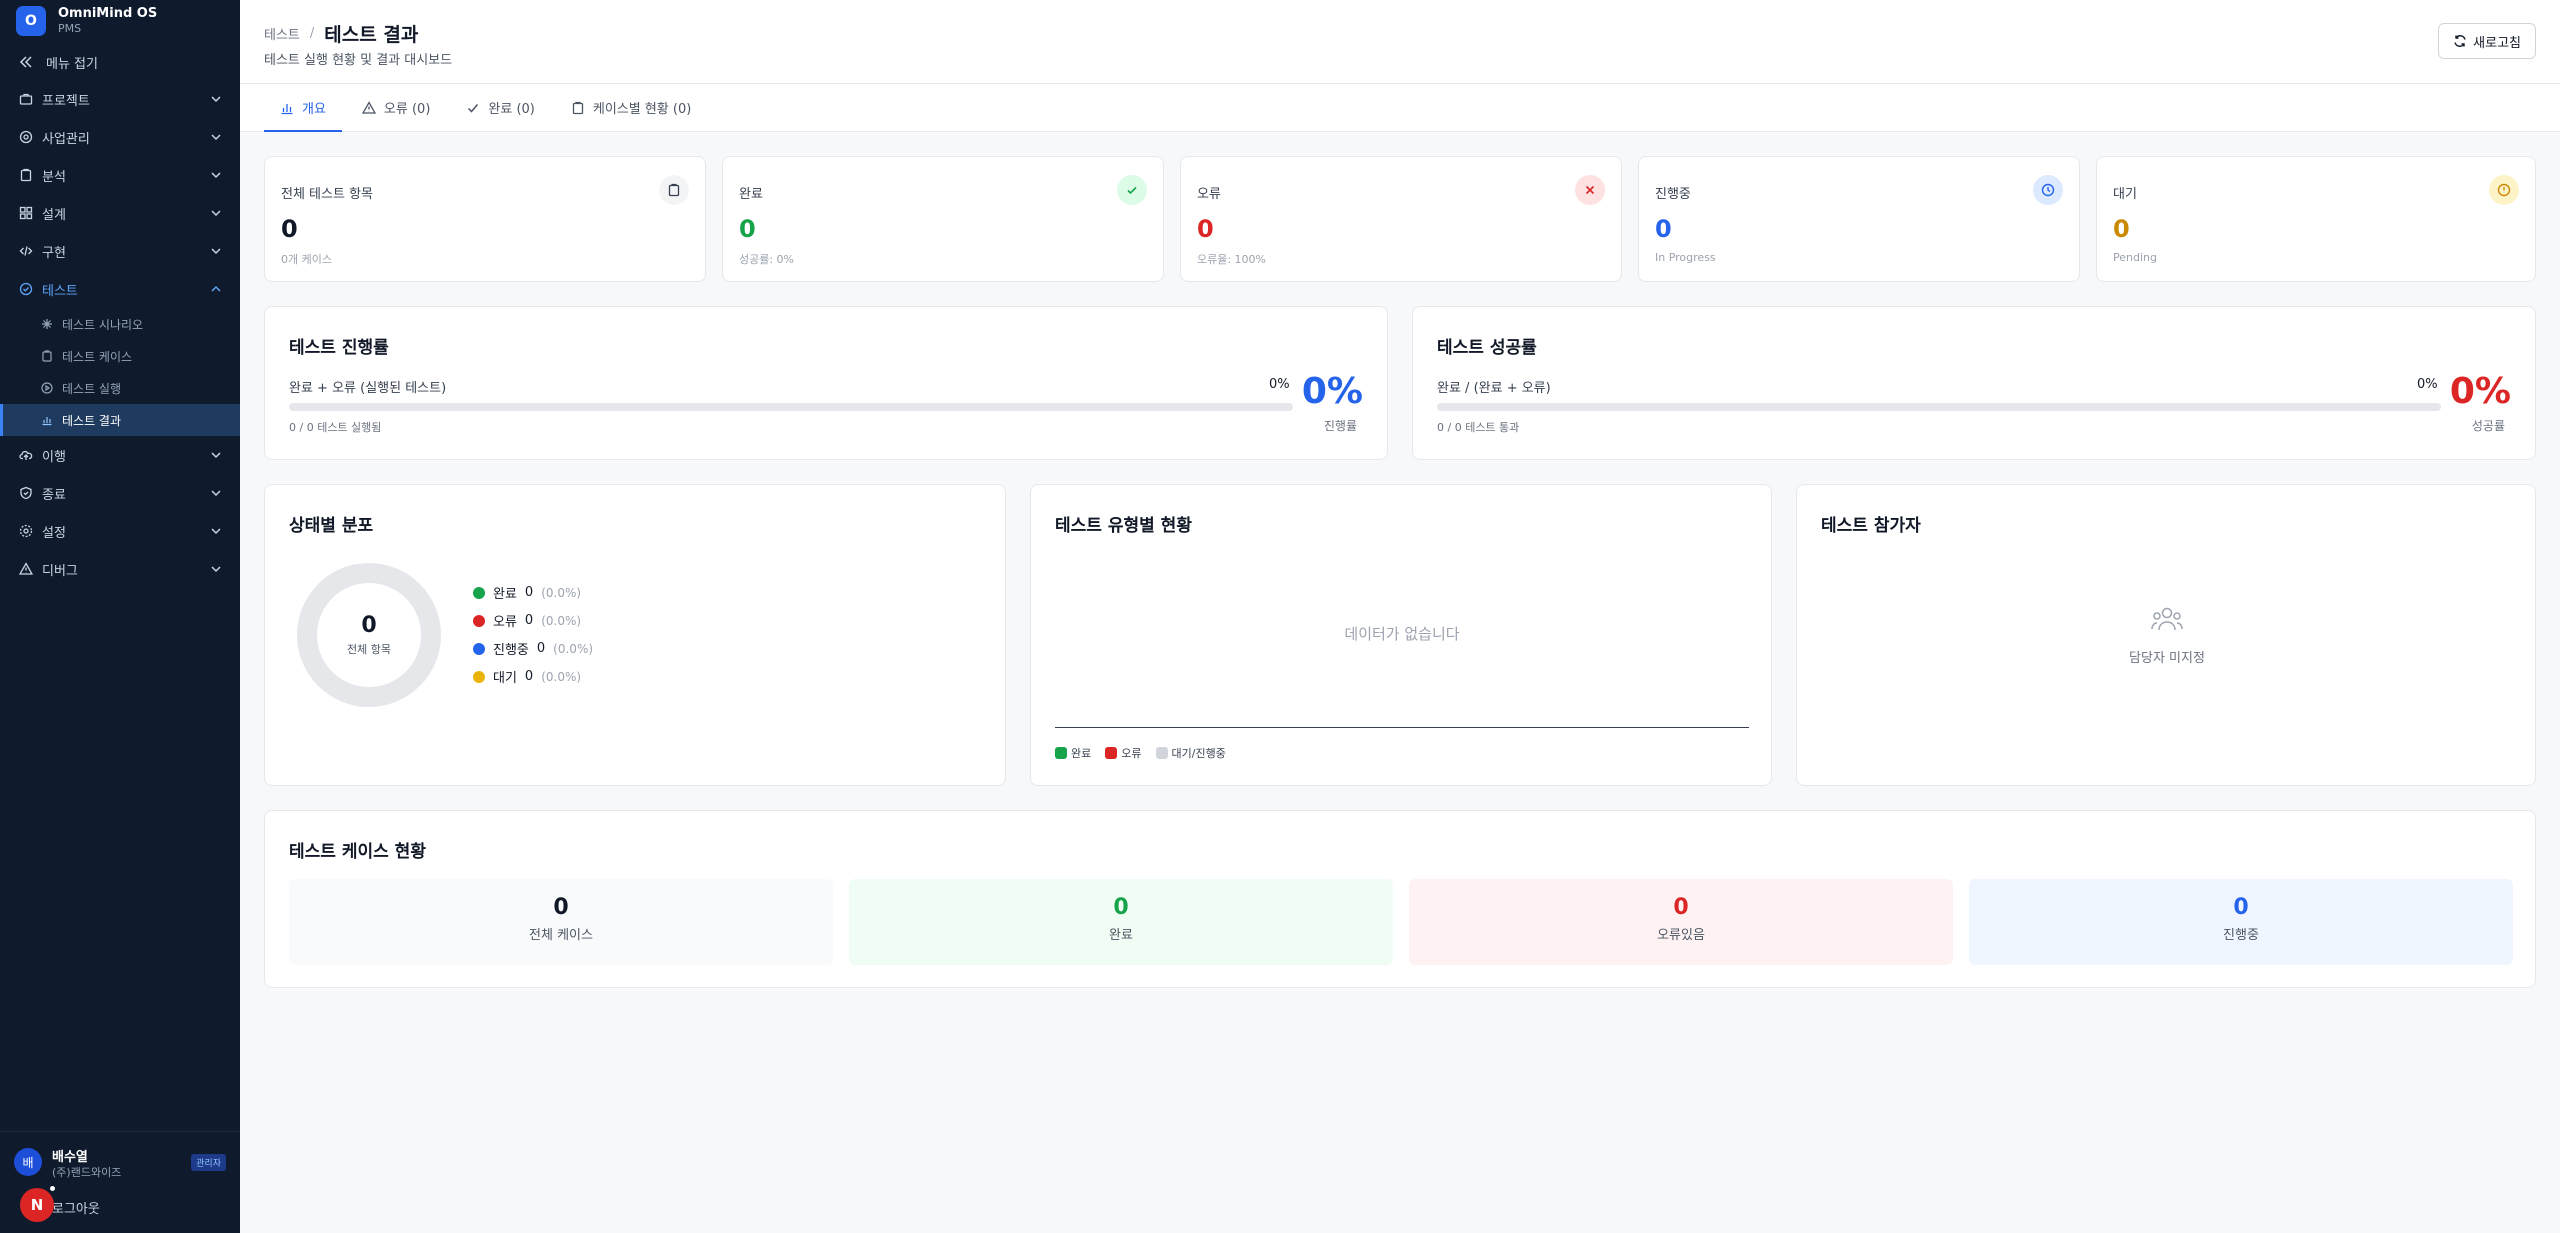  Describe the element at coordinates (54, 457) in the screenshot. I see `sidebar-item-label: 이행` at that location.